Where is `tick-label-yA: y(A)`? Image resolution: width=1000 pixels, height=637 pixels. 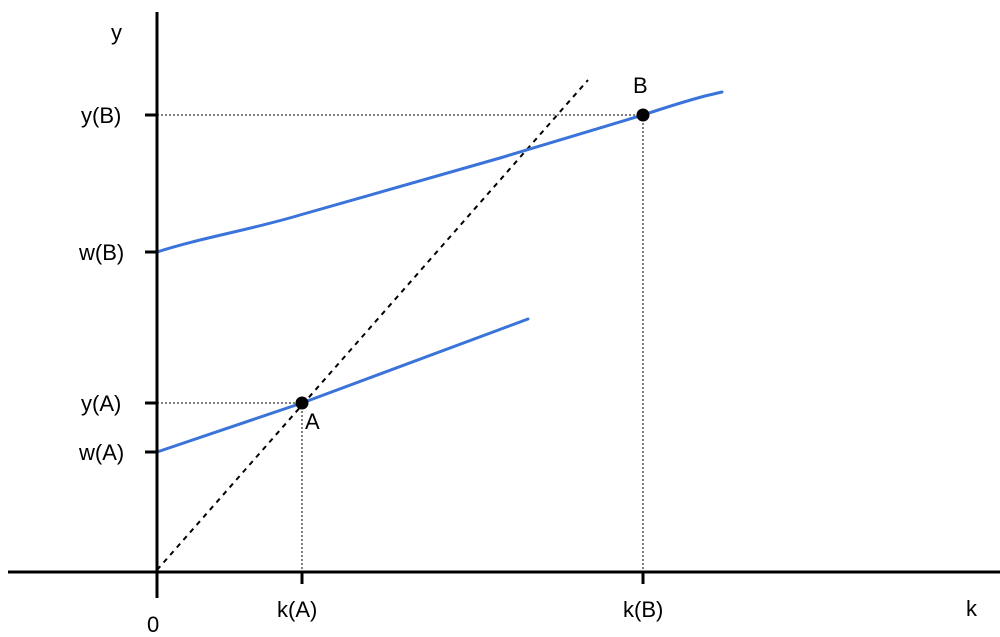
tick-label-yA: y(A) is located at coordinates (101, 403).